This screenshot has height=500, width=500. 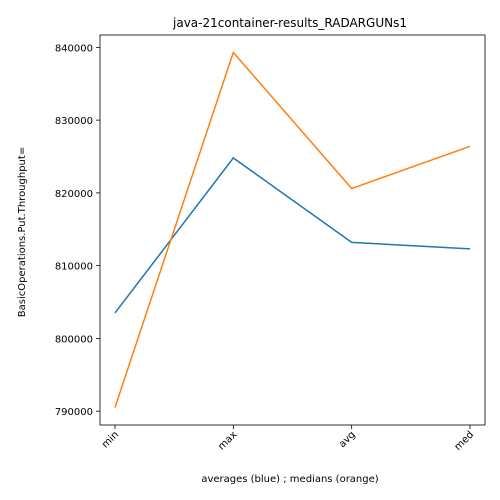 I want to click on y-tick-label: 820000, so click(x=74, y=194).